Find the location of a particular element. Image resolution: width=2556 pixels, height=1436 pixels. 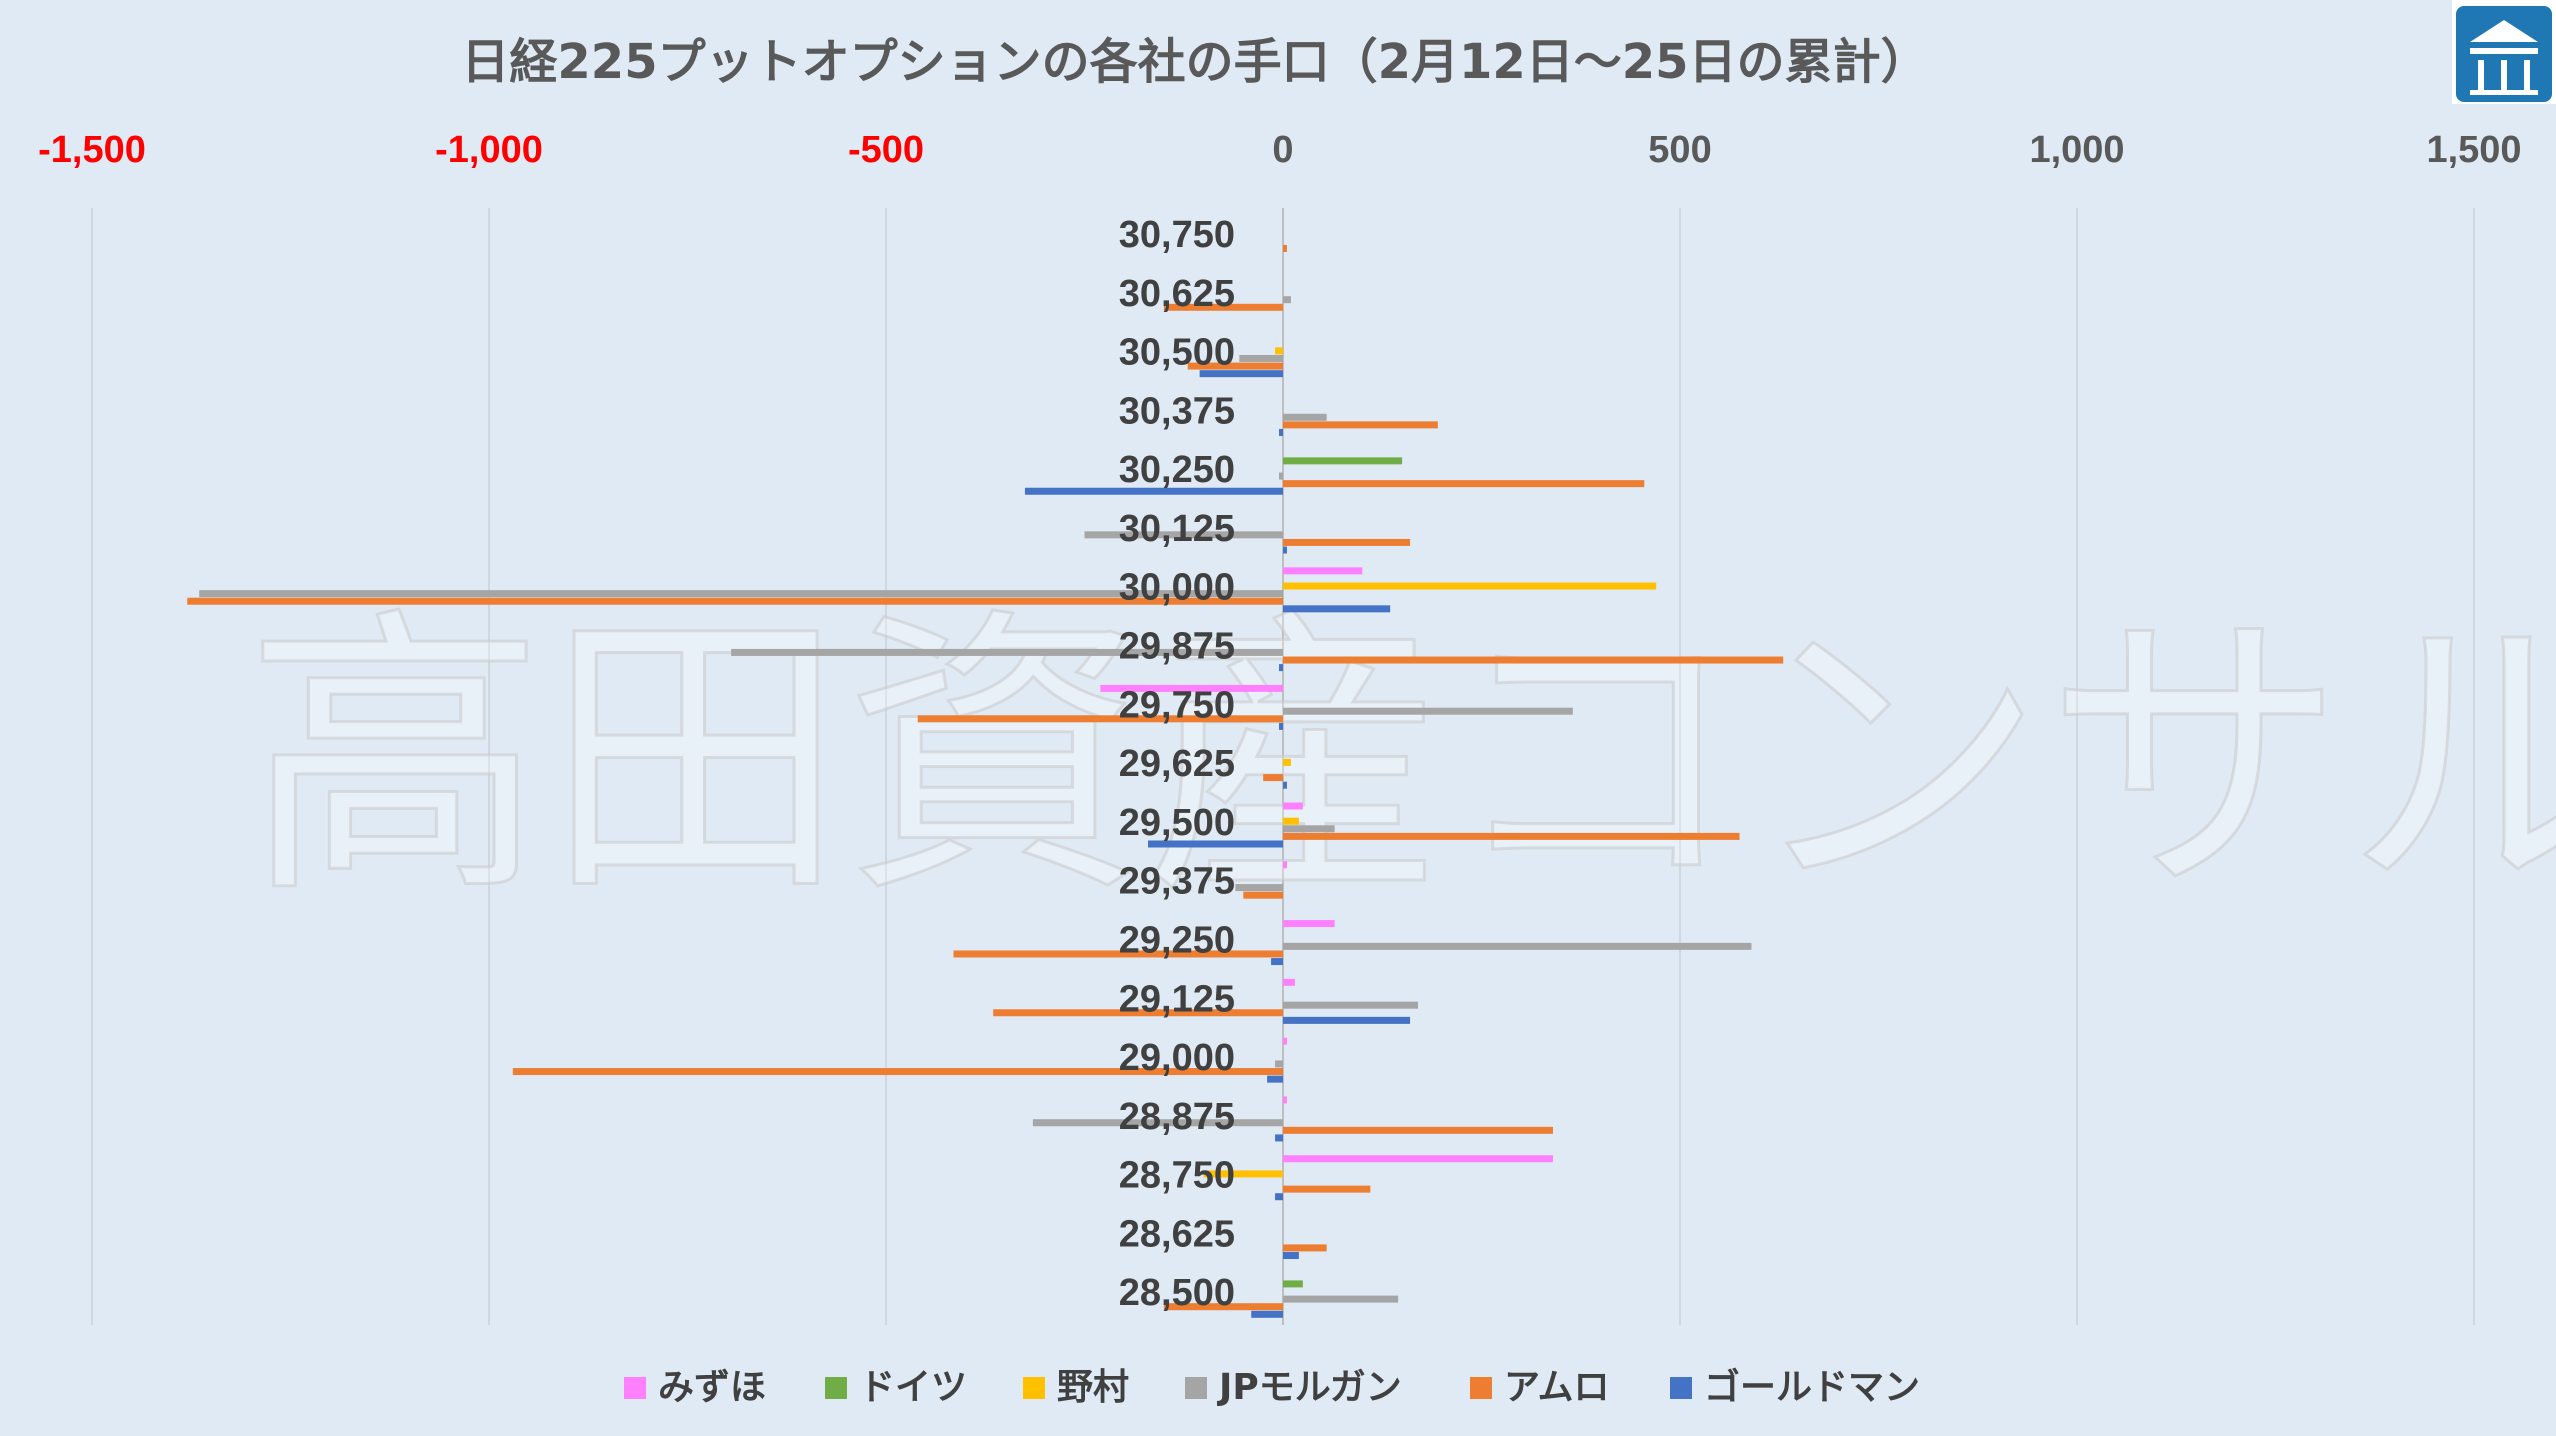

x-tick-label: -1,500 is located at coordinates (92, 150).